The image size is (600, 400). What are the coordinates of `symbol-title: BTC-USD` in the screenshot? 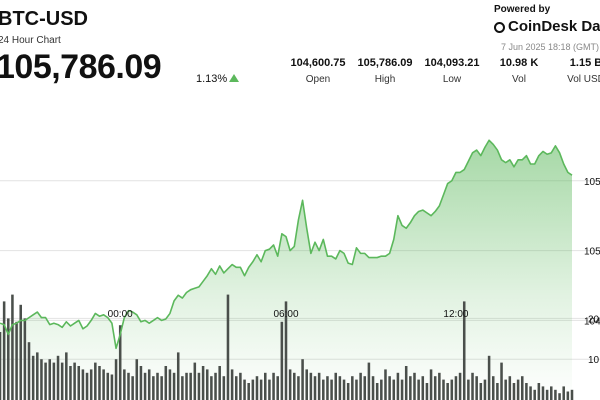 It's located at (44, 19).